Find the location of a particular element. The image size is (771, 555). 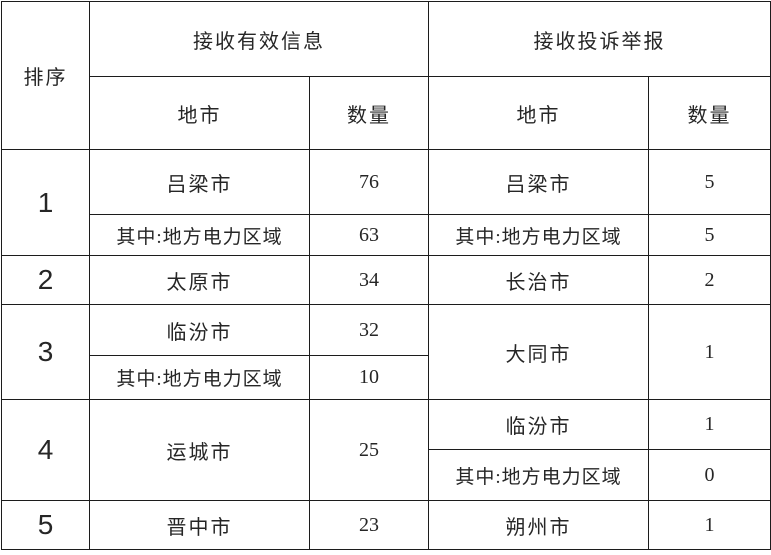

city-right-cell: 长治市 is located at coordinates (538, 280).